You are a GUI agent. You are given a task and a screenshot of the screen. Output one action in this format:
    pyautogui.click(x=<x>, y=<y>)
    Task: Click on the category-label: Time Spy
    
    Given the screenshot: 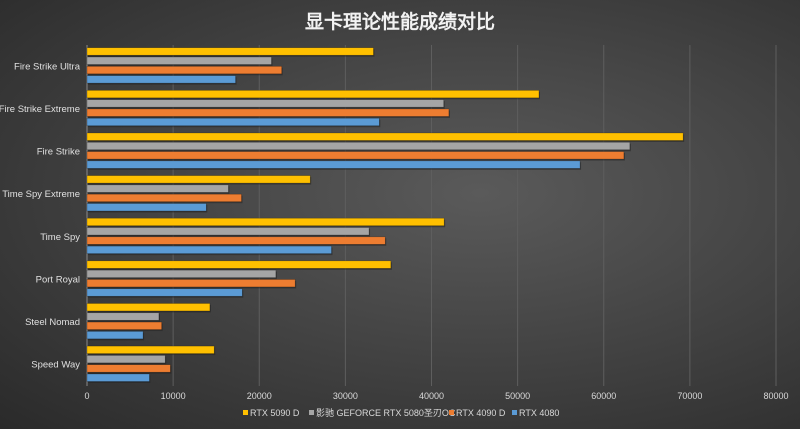 What is the action you would take?
    pyautogui.click(x=60, y=237)
    